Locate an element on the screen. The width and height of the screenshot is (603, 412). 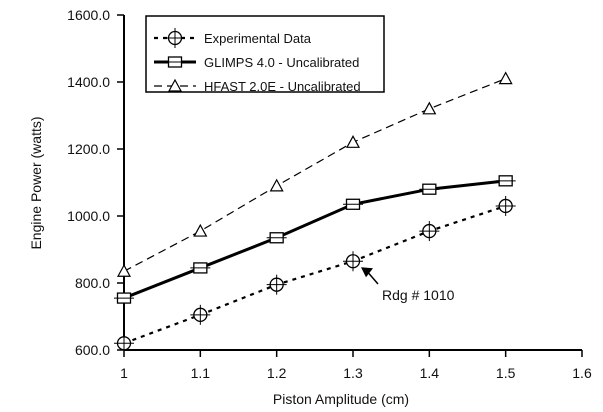
y-tick-label: 800.0 is located at coordinates (92, 283).